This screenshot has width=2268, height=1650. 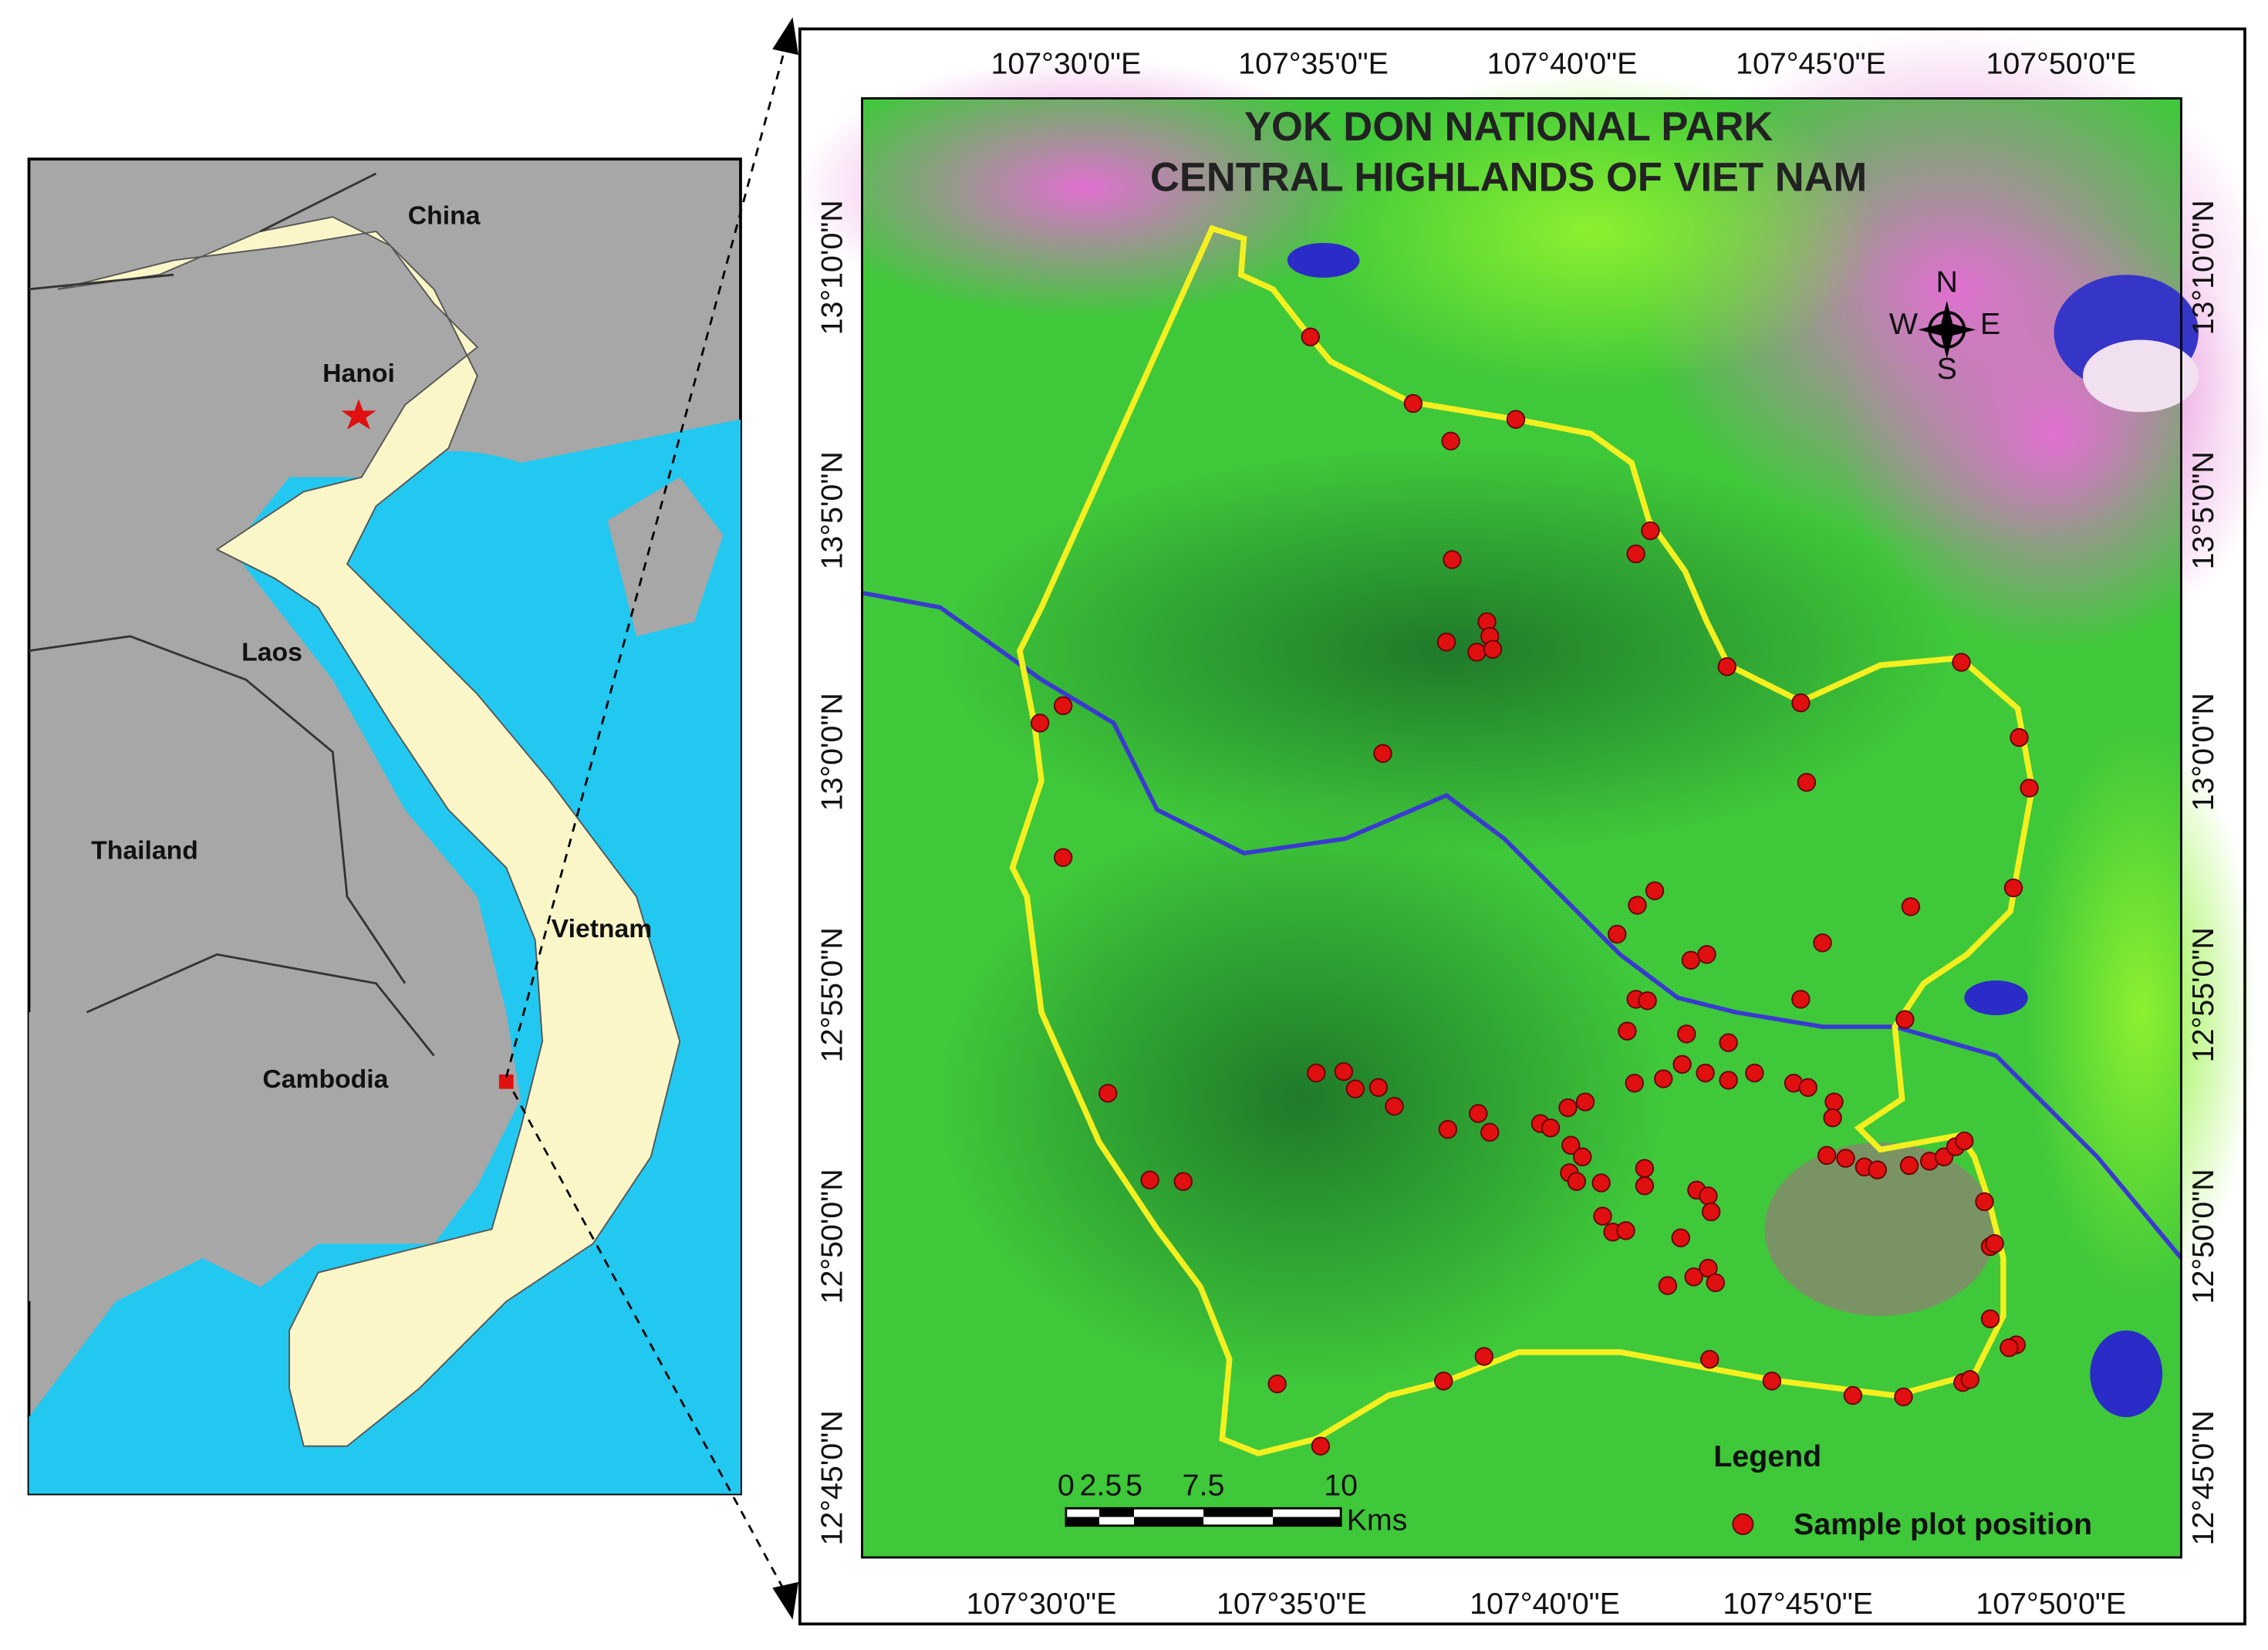 I want to click on legend-entry: Sample plot position, so click(x=1943, y=1524).